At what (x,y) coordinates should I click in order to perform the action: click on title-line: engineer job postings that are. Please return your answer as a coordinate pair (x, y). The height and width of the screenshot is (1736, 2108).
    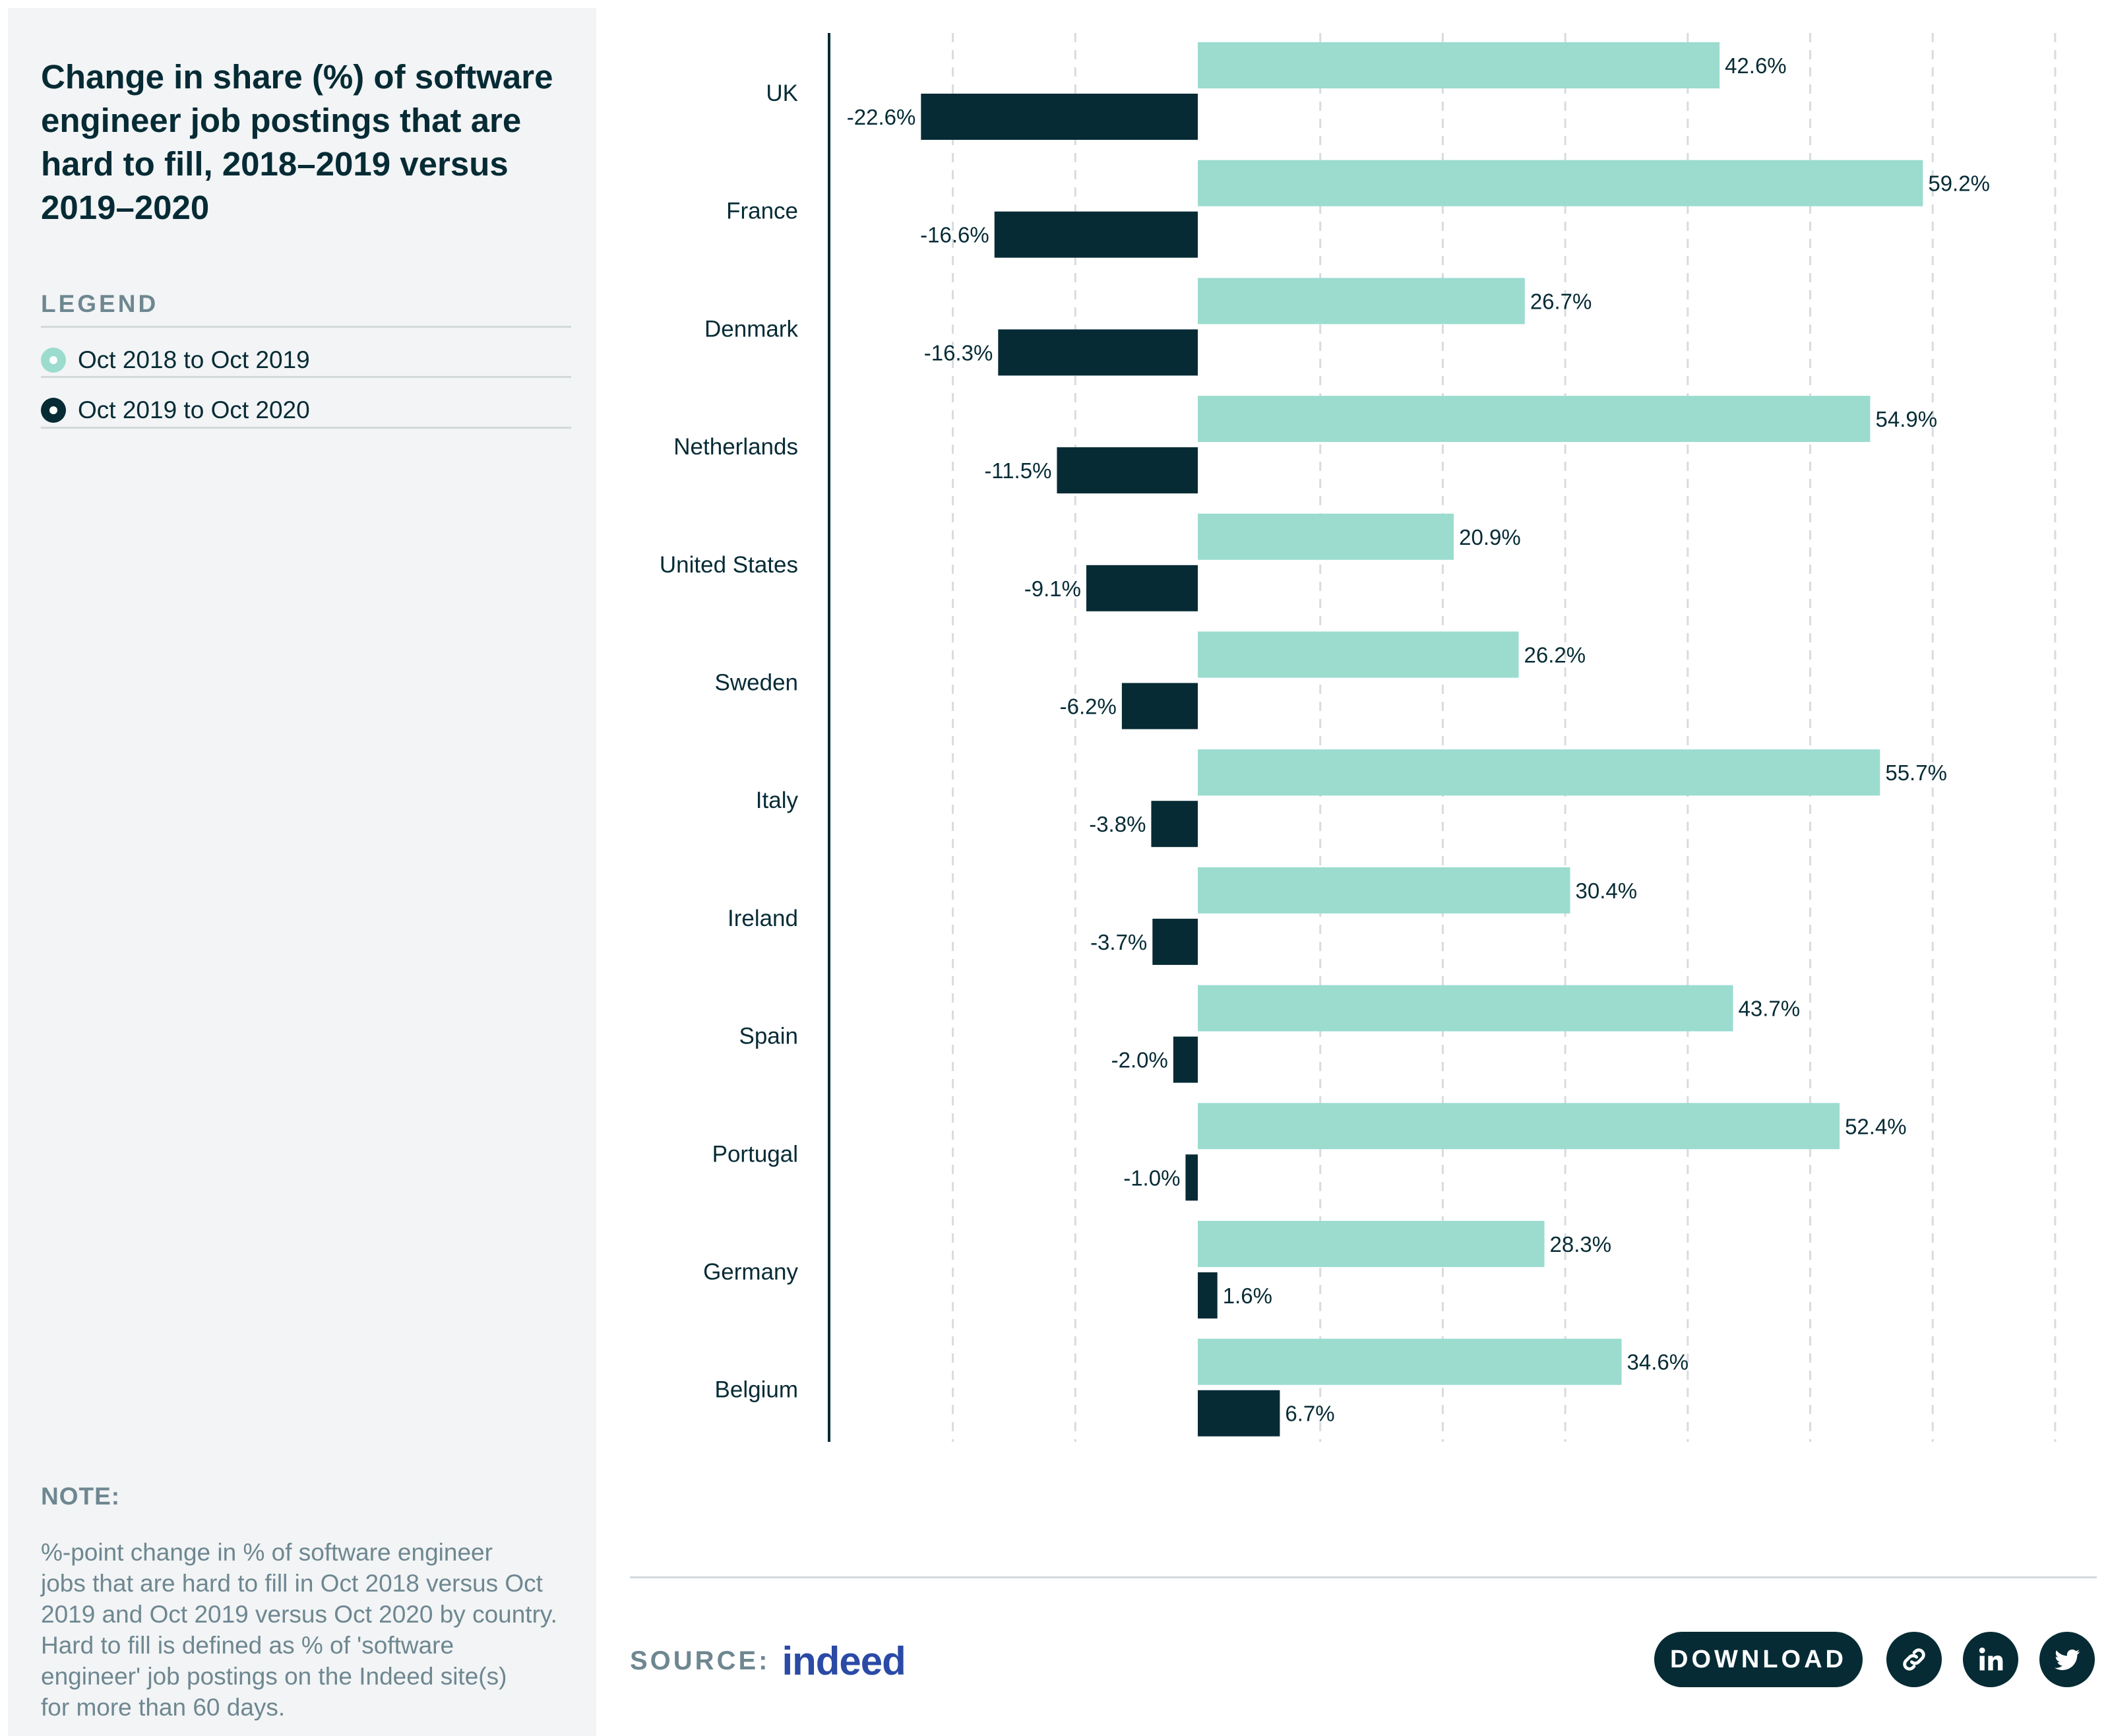
    Looking at the image, I should click on (281, 120).